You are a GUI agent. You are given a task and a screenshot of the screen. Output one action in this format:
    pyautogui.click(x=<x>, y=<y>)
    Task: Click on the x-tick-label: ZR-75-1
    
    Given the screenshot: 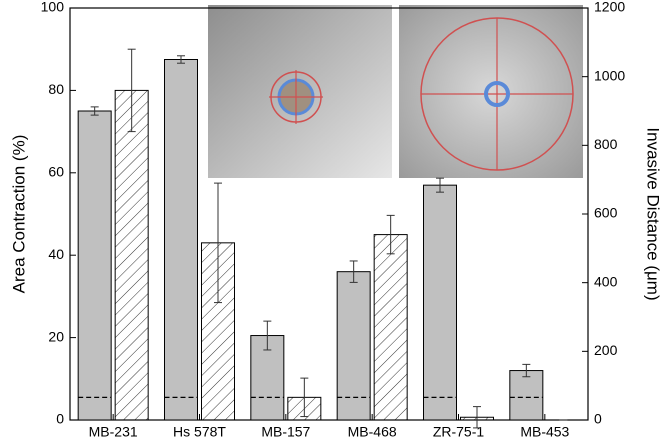 What is the action you would take?
    pyautogui.click(x=459, y=432)
    